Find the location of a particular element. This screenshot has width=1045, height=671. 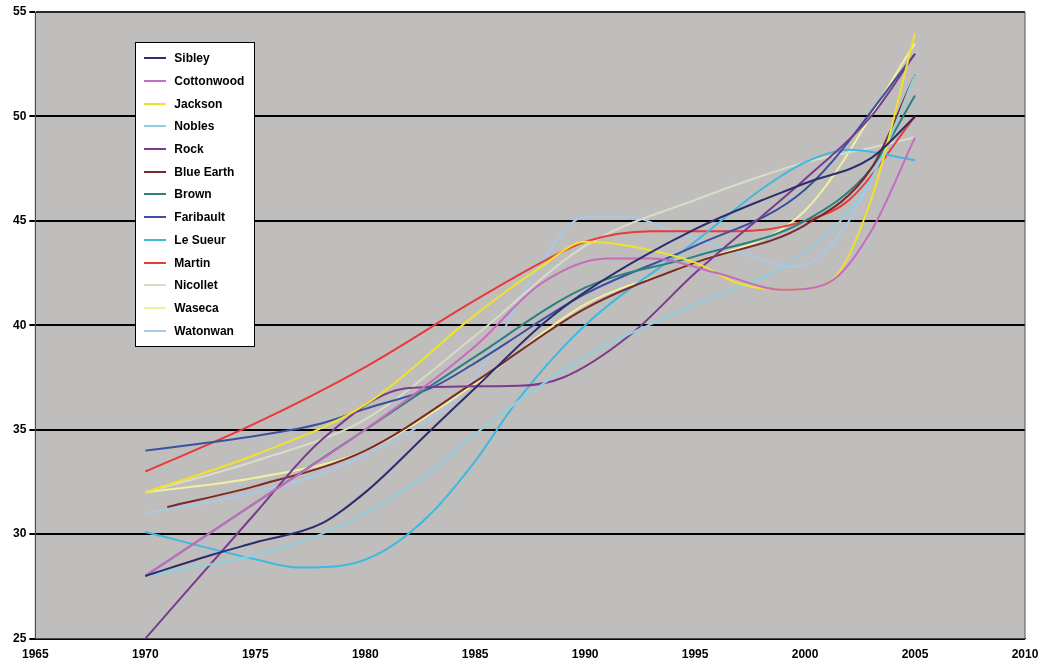

y-tick-label: 55 is located at coordinates (19, 11).